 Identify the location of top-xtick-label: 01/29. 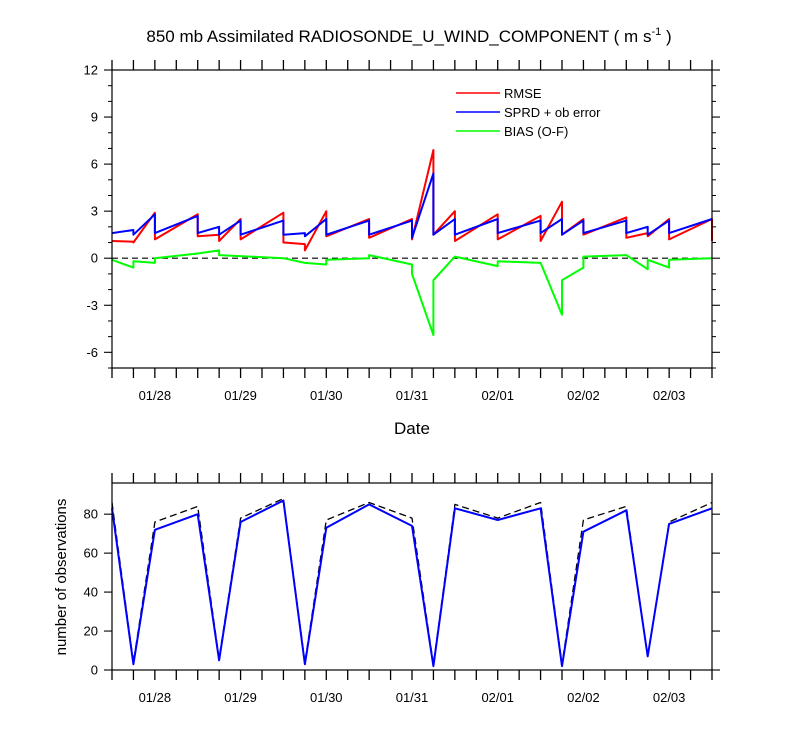
(240, 395).